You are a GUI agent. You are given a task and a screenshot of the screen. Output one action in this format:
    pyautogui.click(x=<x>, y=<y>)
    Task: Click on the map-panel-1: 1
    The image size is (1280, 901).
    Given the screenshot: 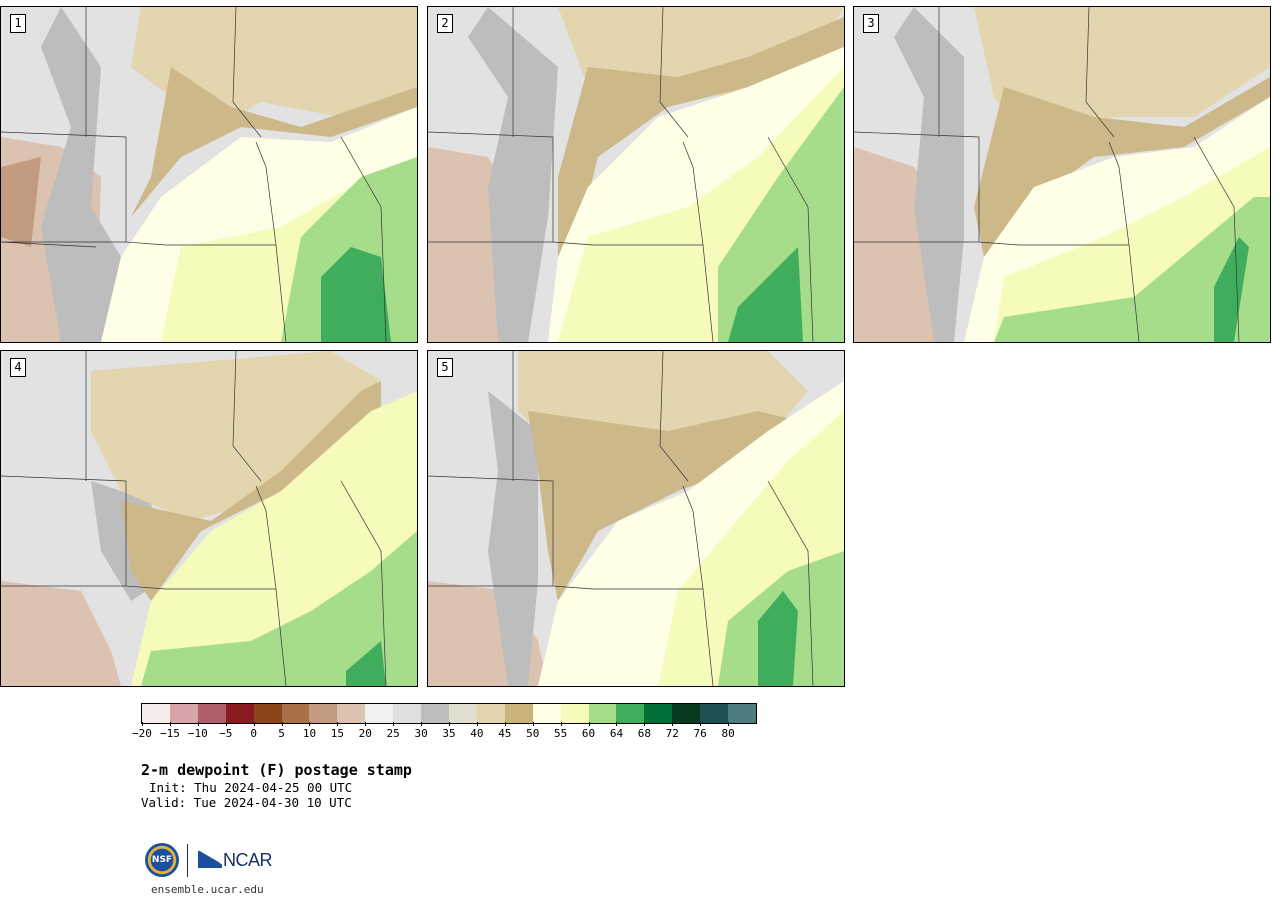 What is the action you would take?
    pyautogui.click(x=209, y=174)
    